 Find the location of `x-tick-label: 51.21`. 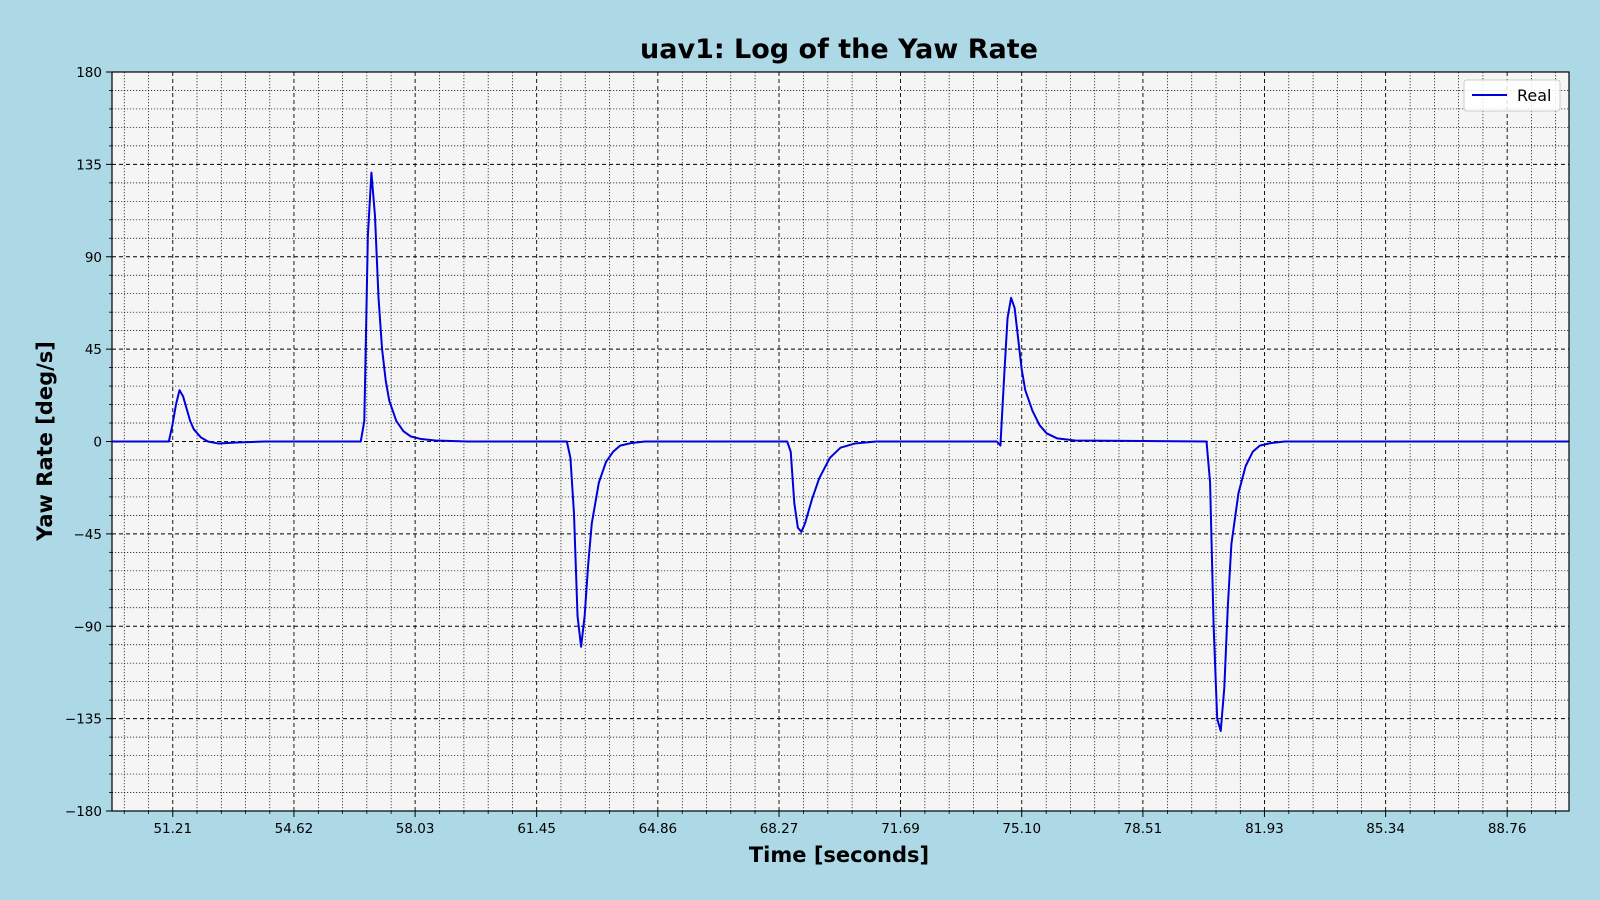

x-tick-label: 51.21 is located at coordinates (172, 829).